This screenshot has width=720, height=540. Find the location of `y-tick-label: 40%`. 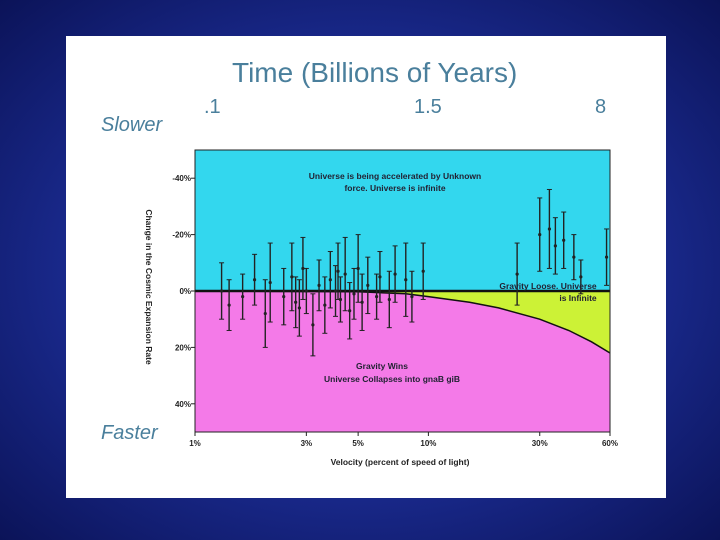

y-tick-label: 40% is located at coordinates (183, 404).